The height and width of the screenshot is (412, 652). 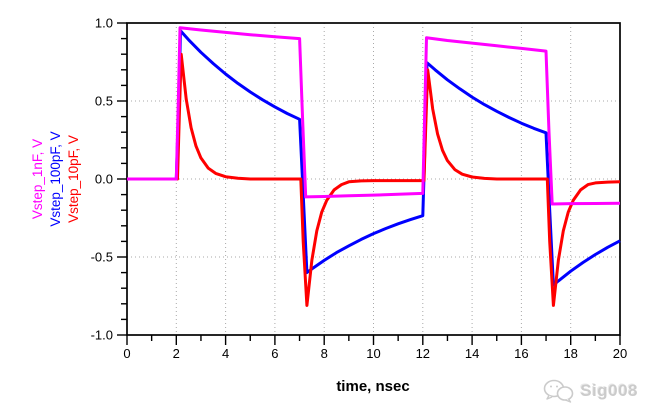 What do you see at coordinates (176, 353) in the screenshot?
I see `x-tick-label: 2` at bounding box center [176, 353].